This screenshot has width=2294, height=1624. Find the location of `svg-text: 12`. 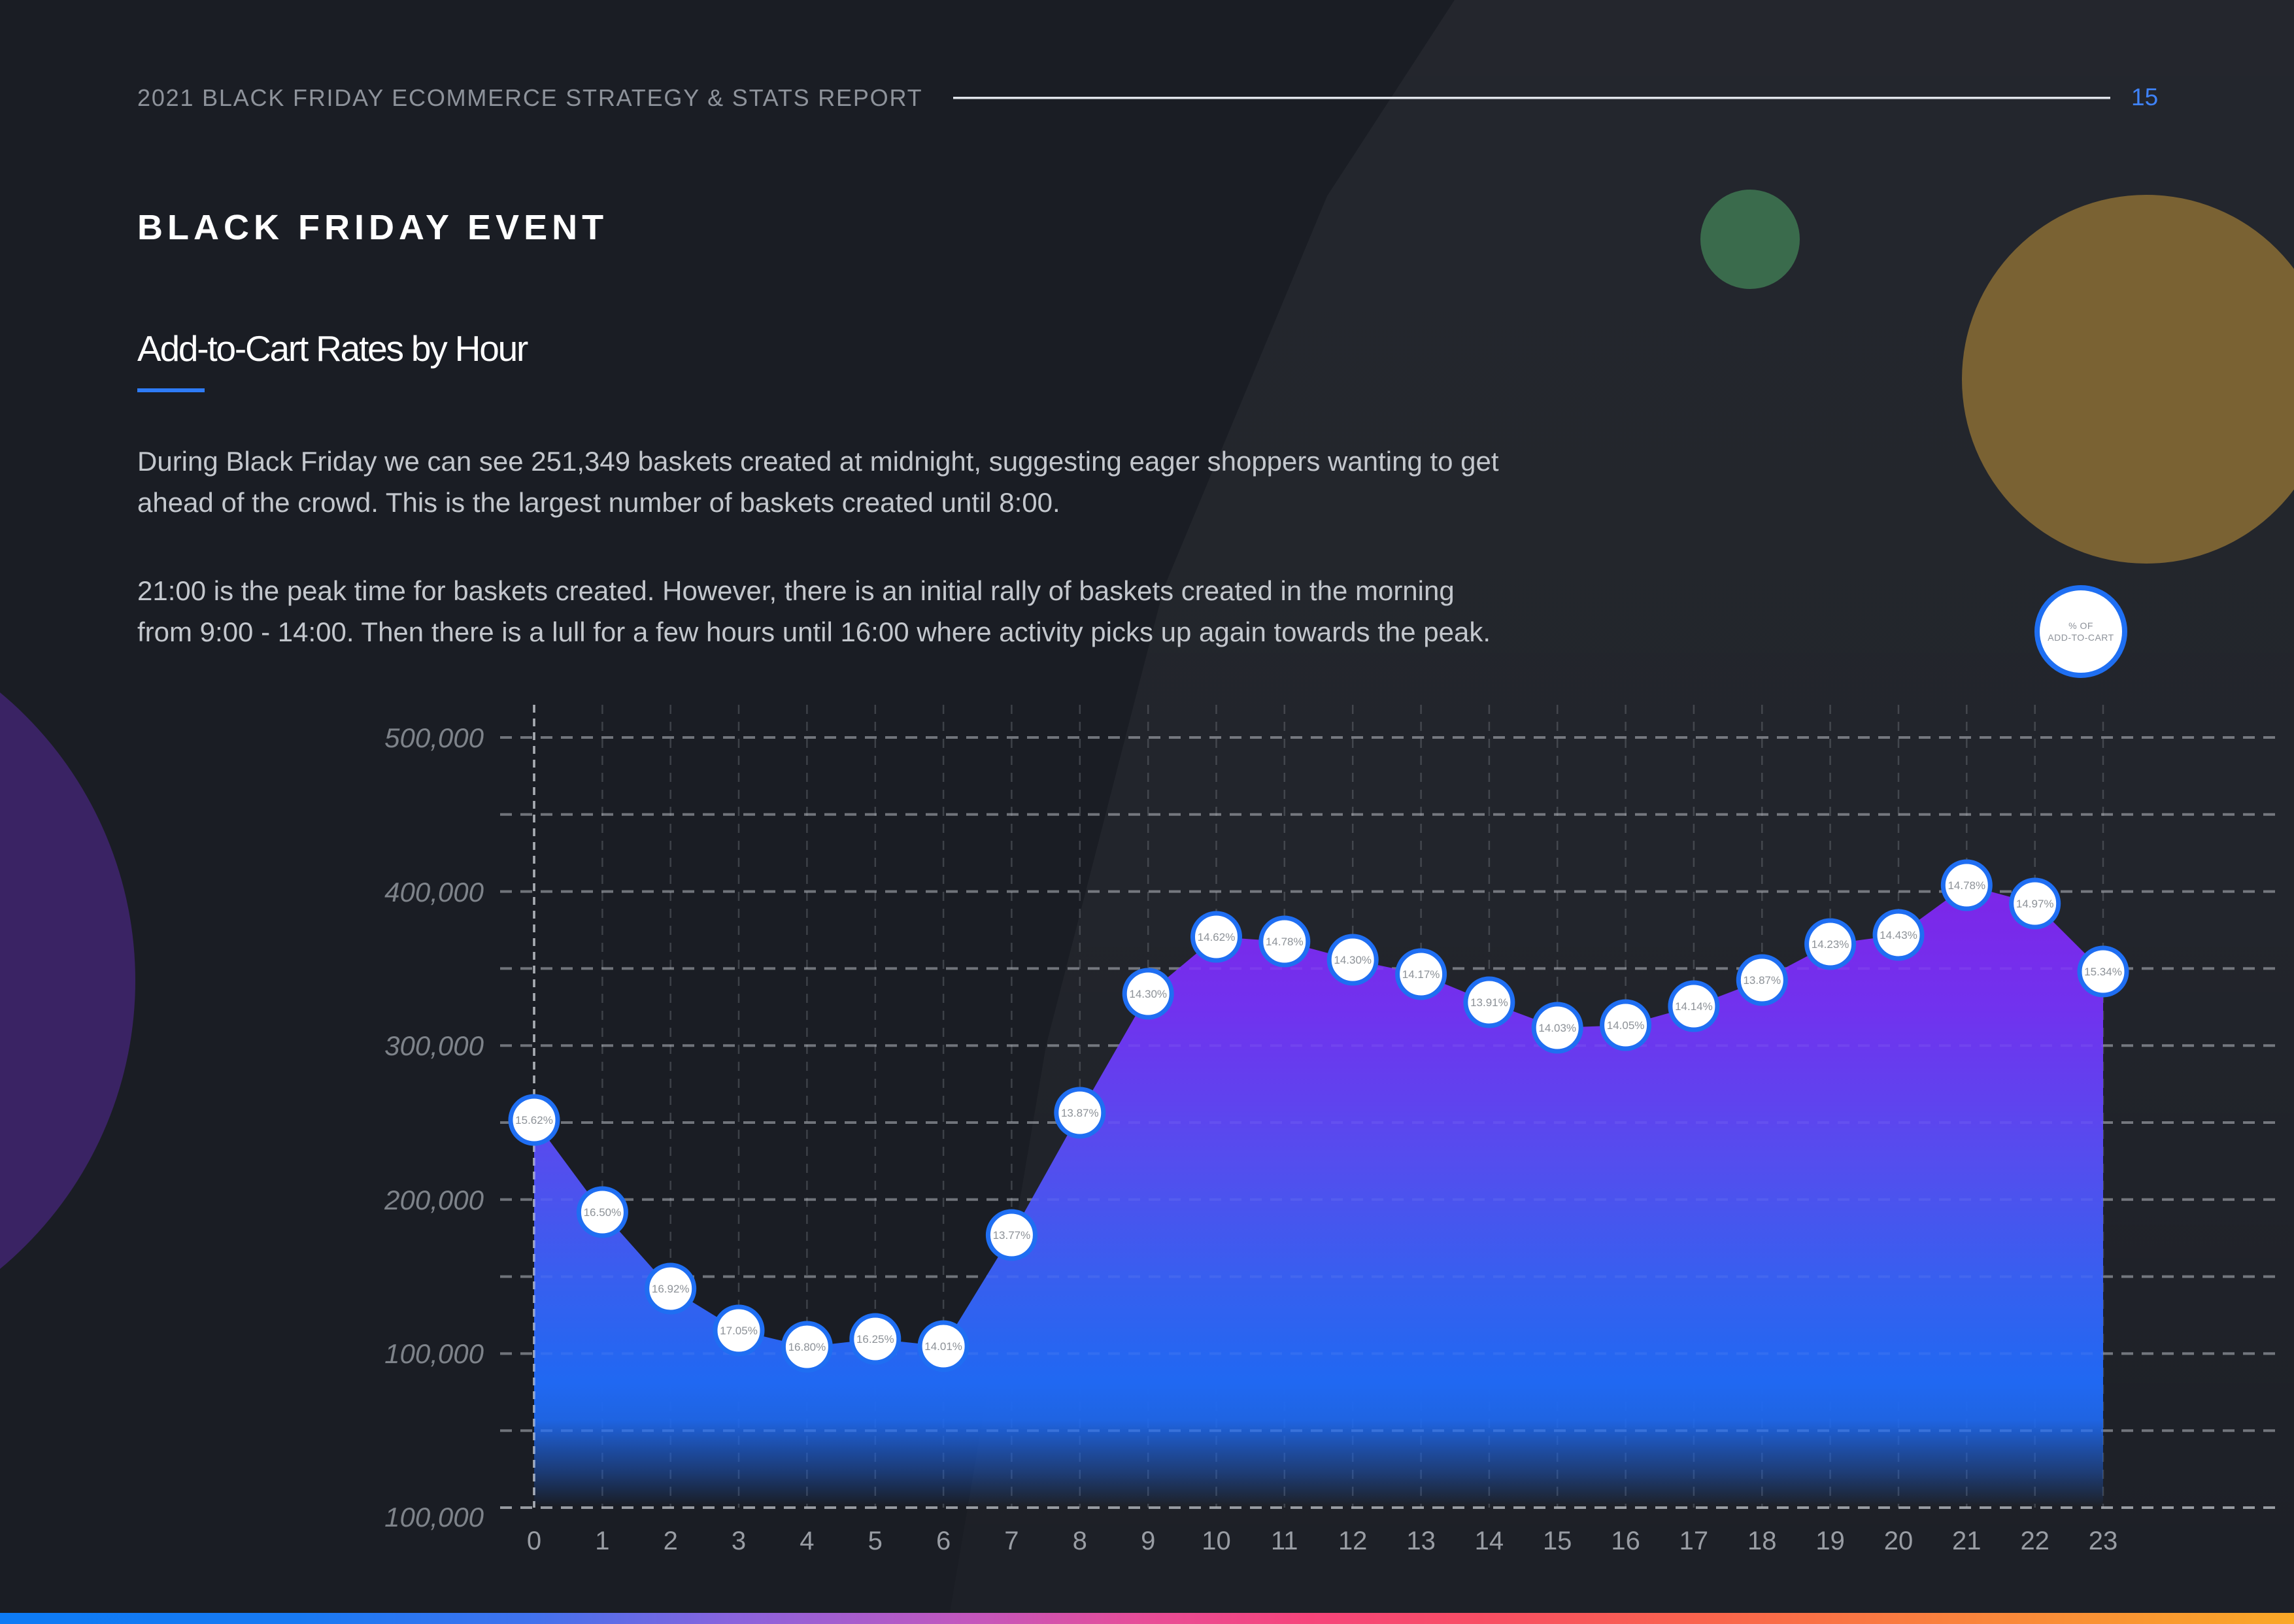

svg-text: 12 is located at coordinates (1353, 1541).